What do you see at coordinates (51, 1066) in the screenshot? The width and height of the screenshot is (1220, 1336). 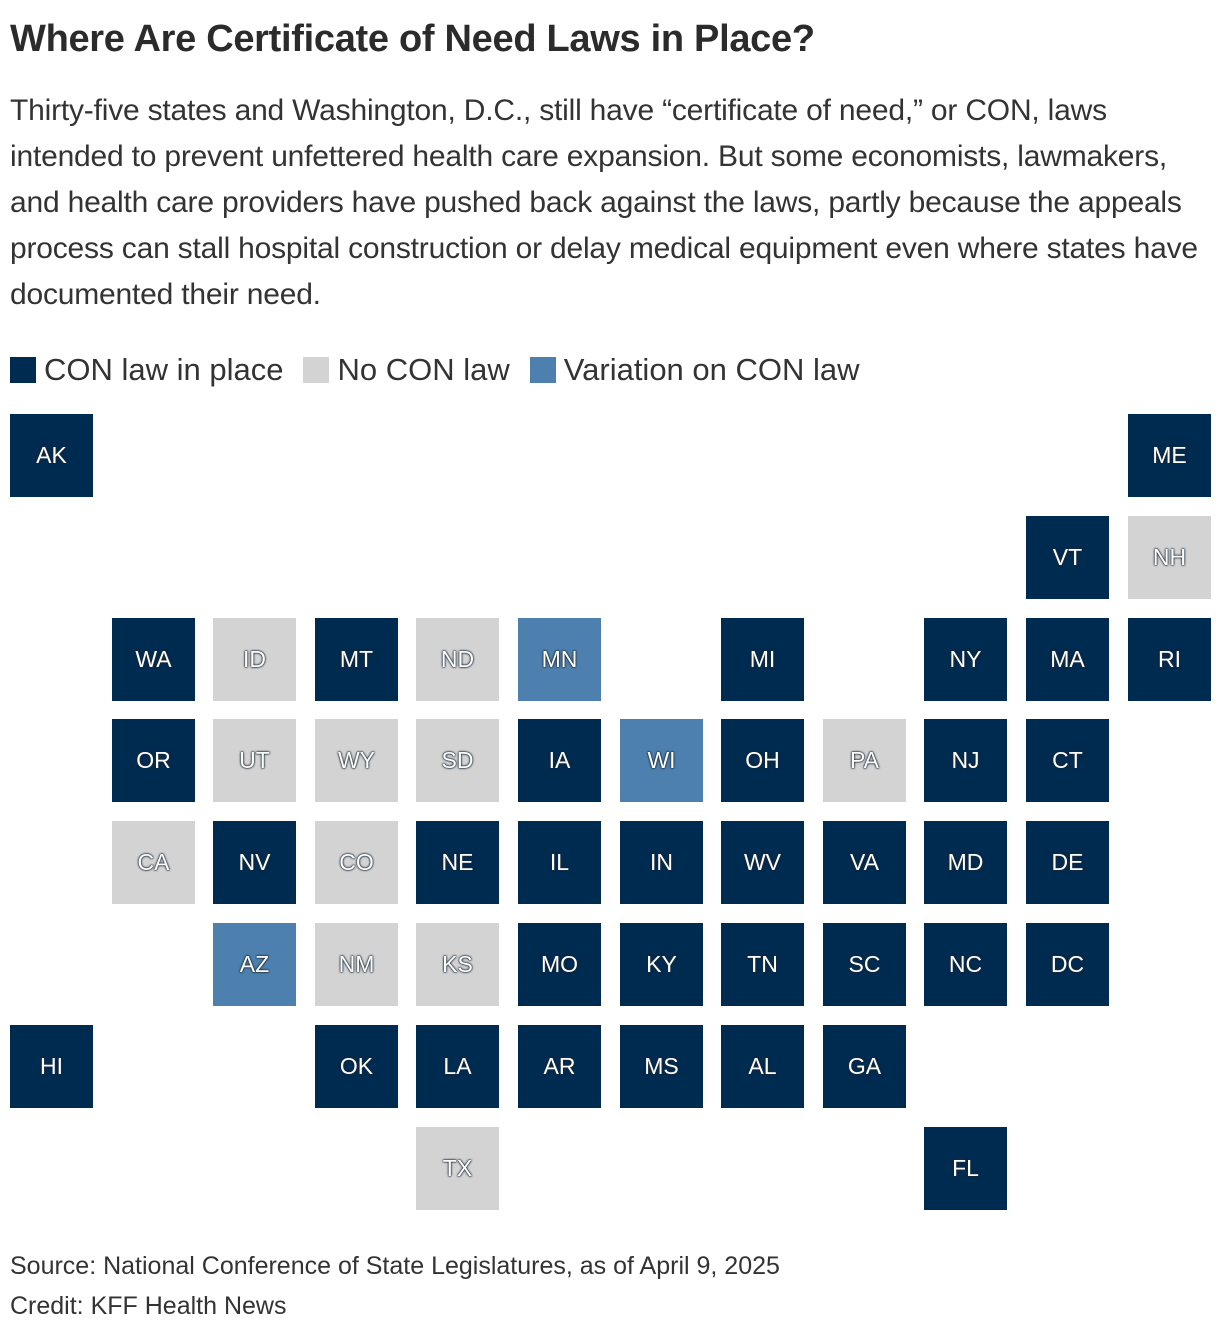 I see `state-tile-hi: HI` at bounding box center [51, 1066].